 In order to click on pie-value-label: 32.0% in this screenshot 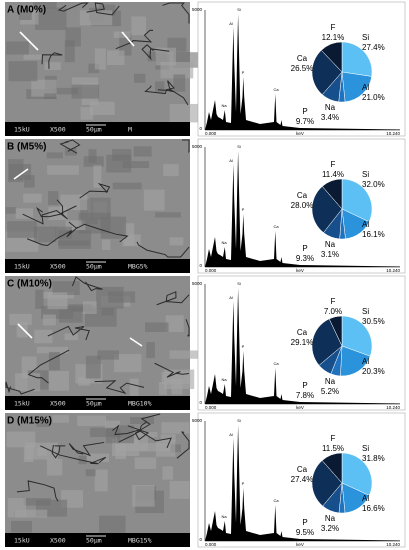, I will do `click(373, 184)`.